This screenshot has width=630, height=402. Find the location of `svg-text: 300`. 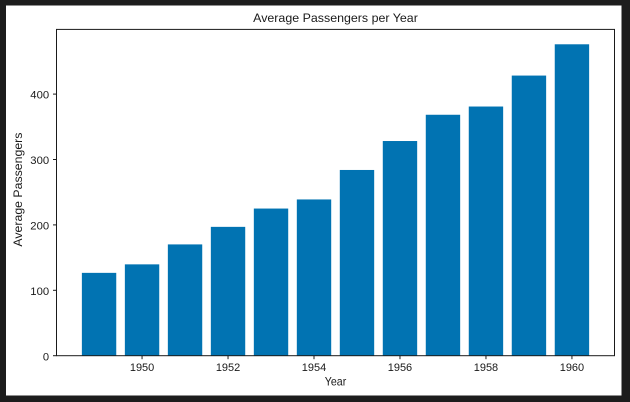

svg-text: 300 is located at coordinates (39, 161).